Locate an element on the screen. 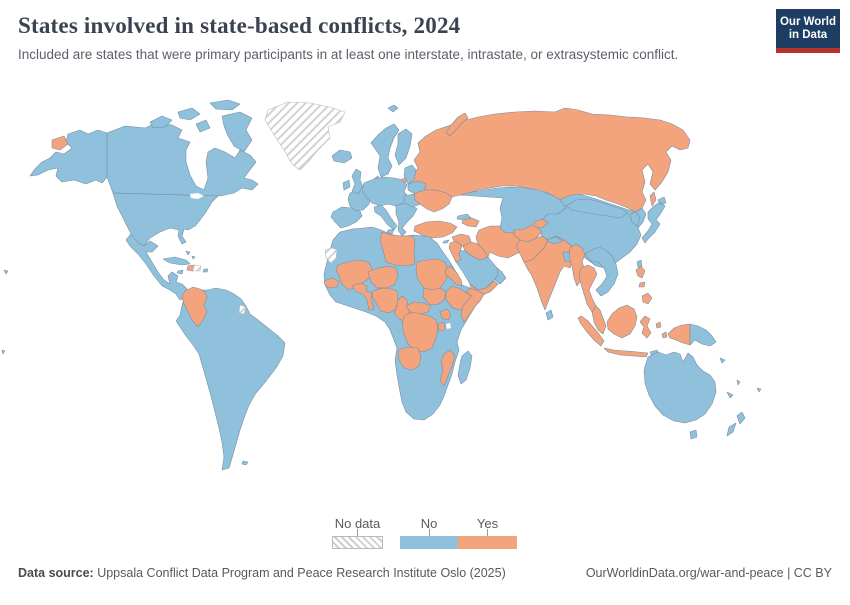  legend-no-swatch is located at coordinates (429, 542).